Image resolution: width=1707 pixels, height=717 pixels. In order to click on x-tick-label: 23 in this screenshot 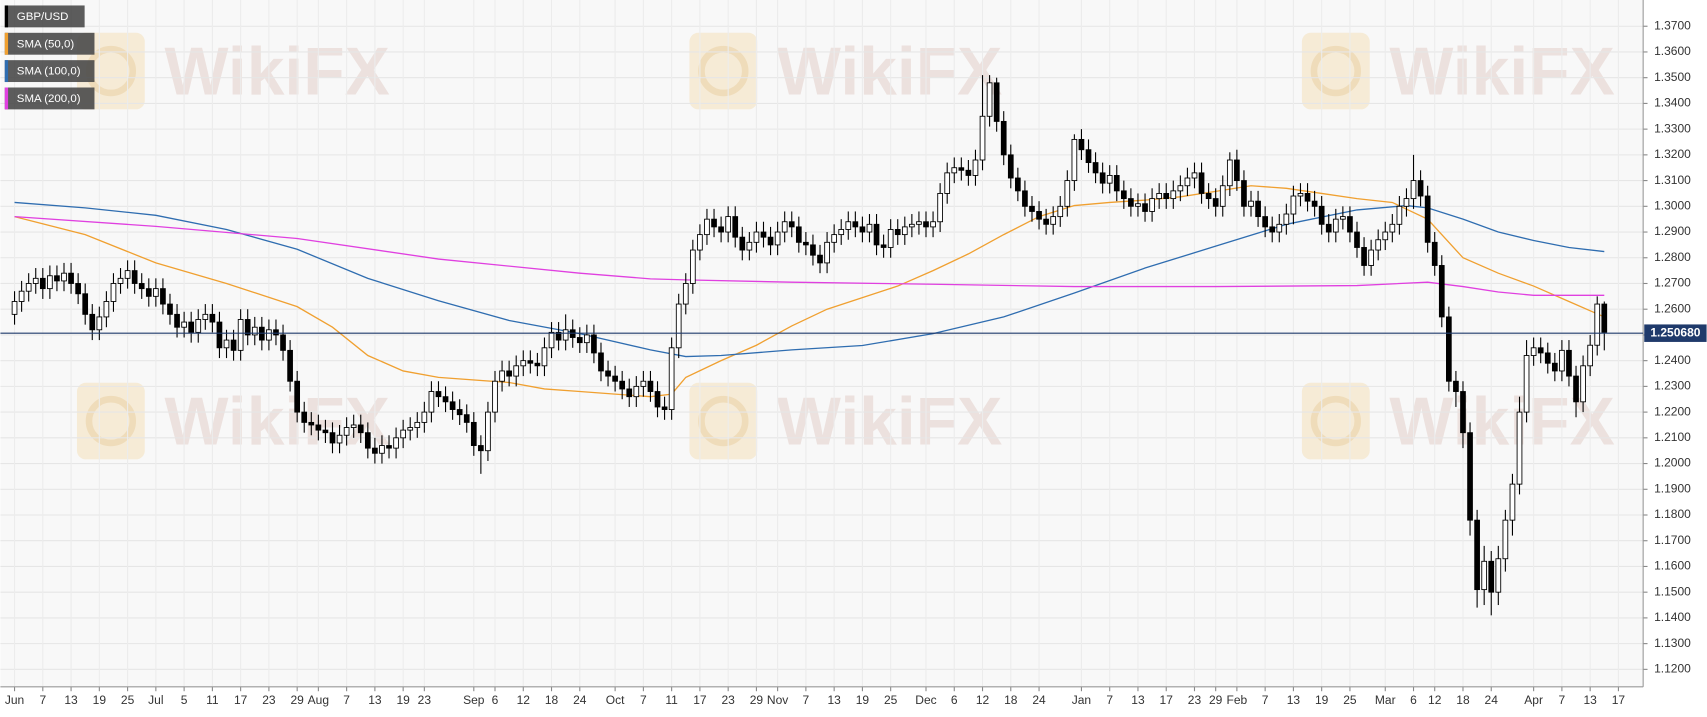, I will do `click(269, 700)`.